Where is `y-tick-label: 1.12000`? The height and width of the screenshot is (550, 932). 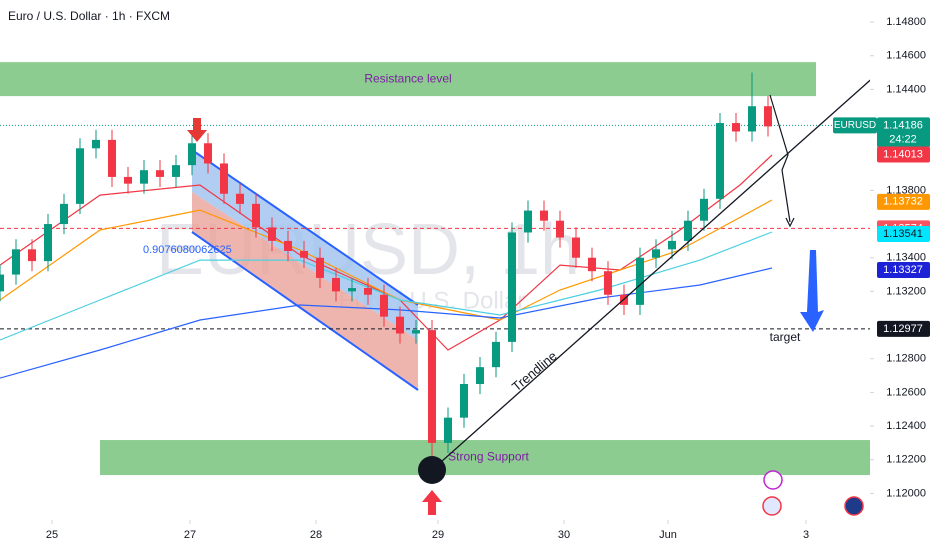 y-tick-label: 1.12000 is located at coordinates (906, 493).